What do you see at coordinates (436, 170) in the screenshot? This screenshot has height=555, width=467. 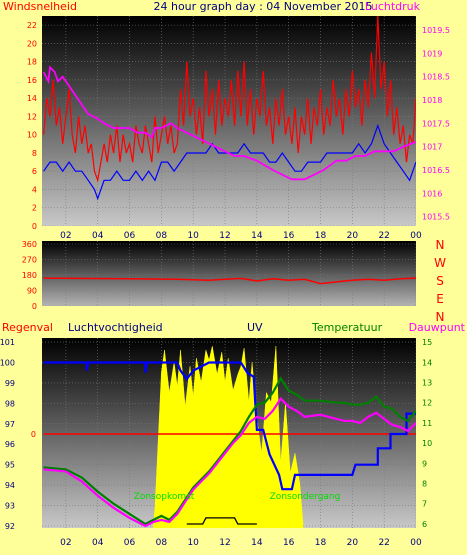 I see `pressure-tick-label: 1016.5` at bounding box center [436, 170].